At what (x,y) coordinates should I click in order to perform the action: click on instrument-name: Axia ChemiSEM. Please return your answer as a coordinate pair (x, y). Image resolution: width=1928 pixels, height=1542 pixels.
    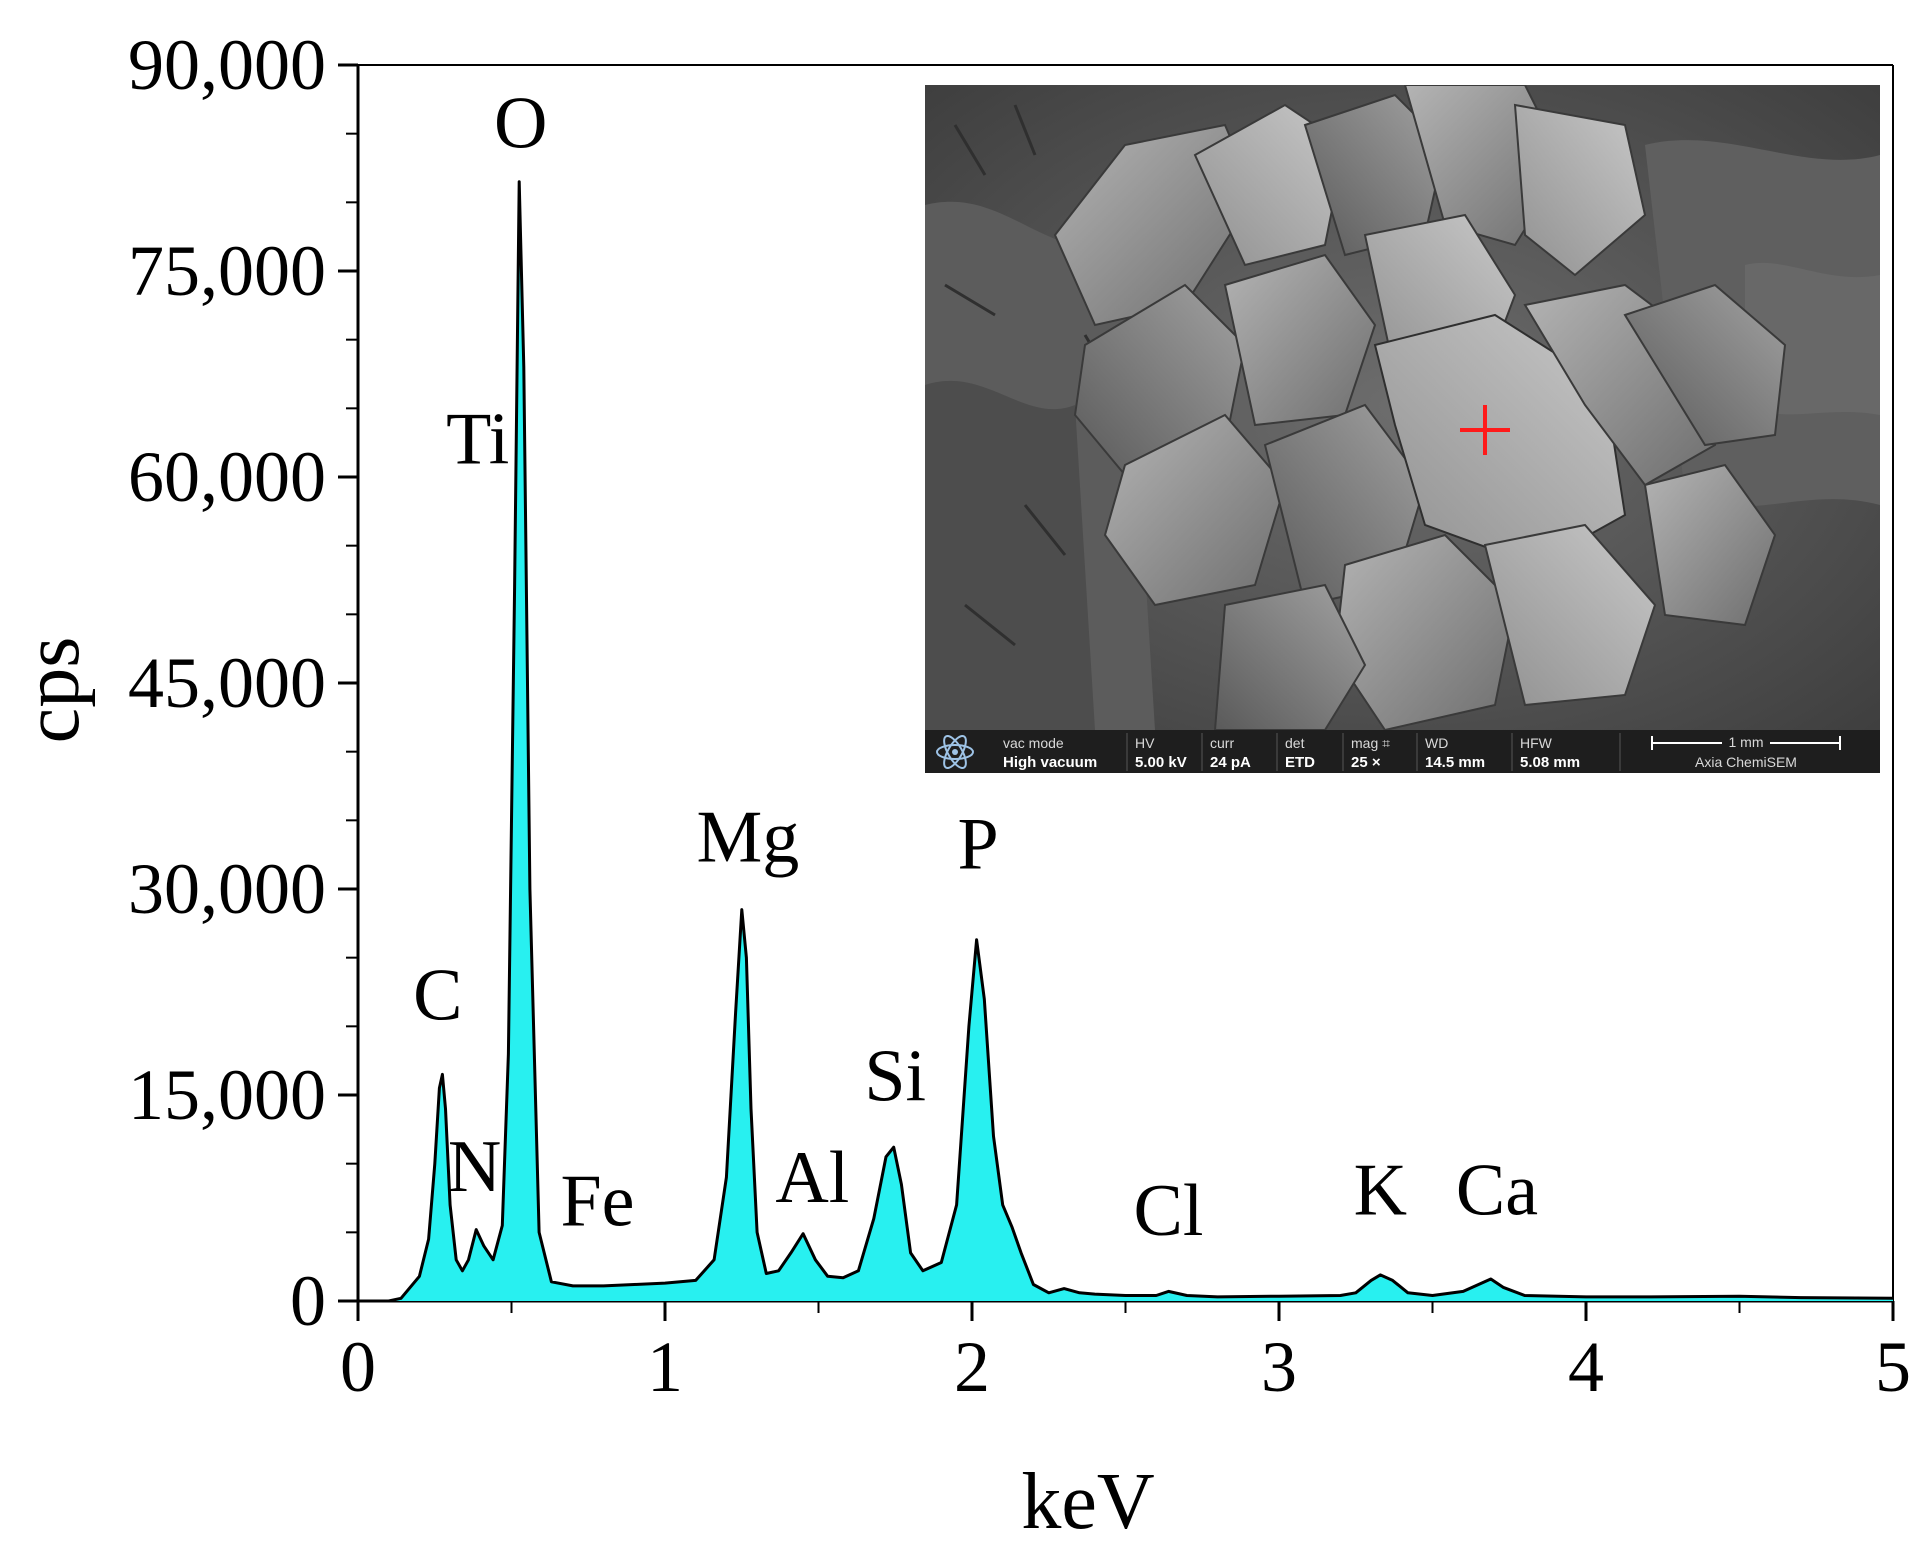
    Looking at the image, I should click on (1746, 762).